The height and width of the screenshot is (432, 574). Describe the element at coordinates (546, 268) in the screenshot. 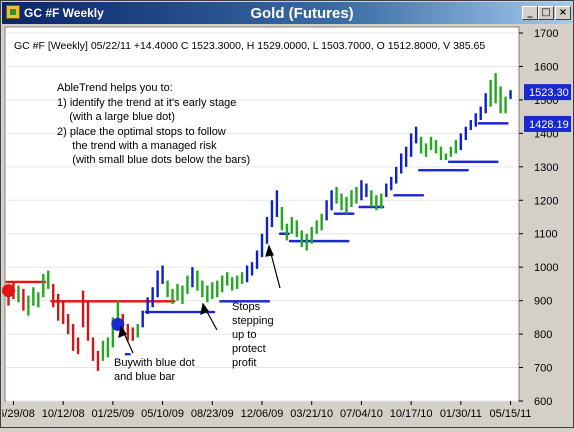

I see `y-tick-label: 1000` at that location.